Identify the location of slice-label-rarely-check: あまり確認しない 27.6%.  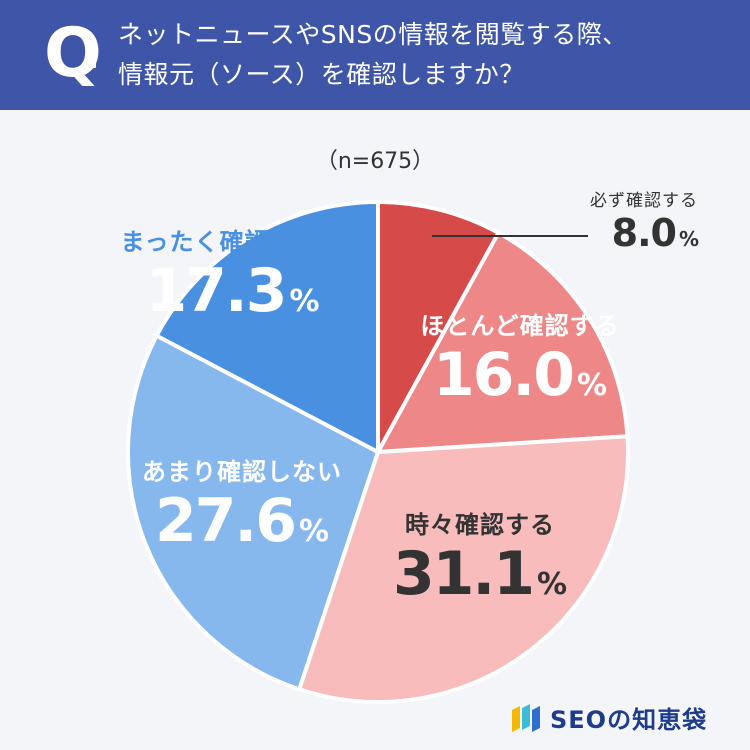
(242, 509).